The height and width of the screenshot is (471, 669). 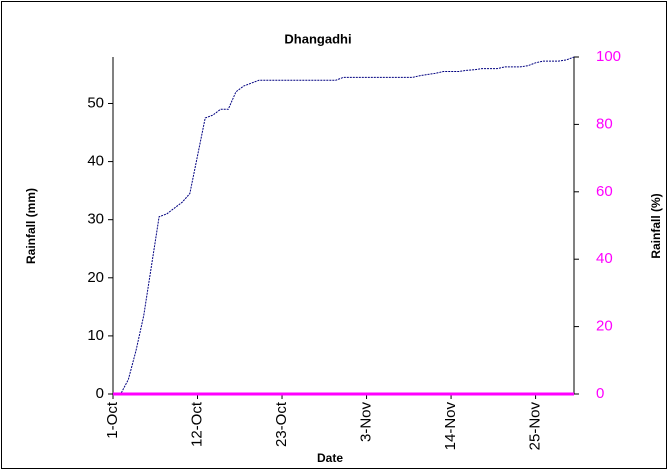 What do you see at coordinates (95, 277) in the screenshot?
I see `y-tick-label: 20` at bounding box center [95, 277].